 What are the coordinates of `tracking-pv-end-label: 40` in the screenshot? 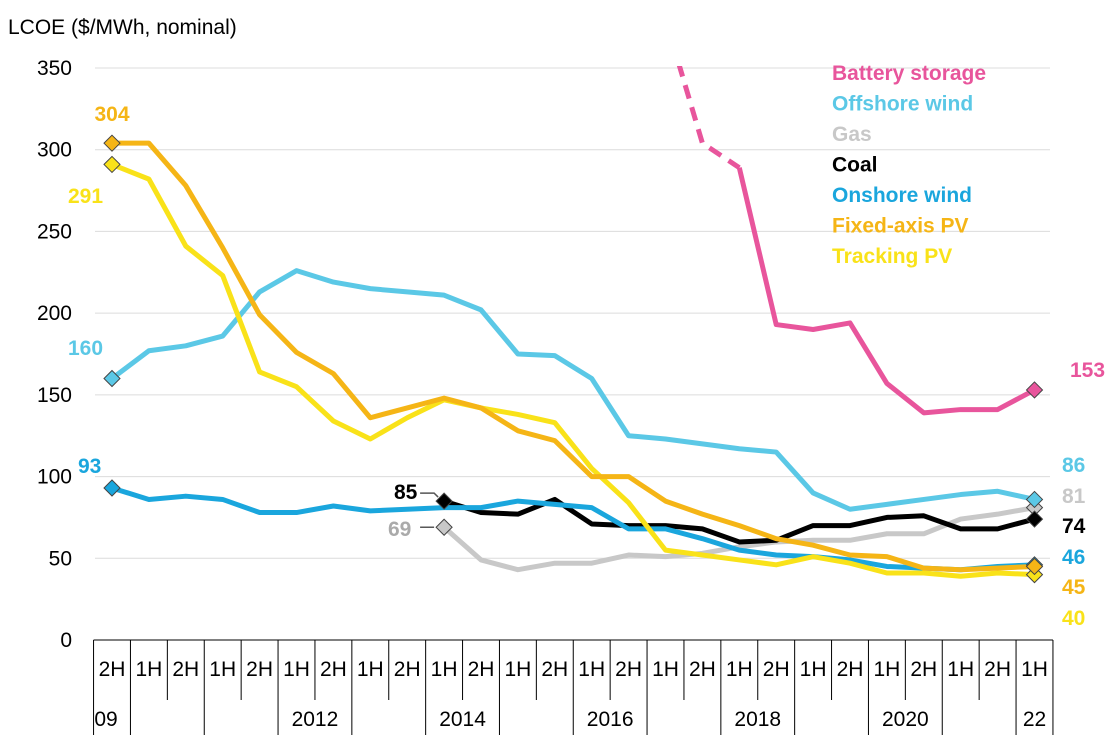 It's located at (1073, 618).